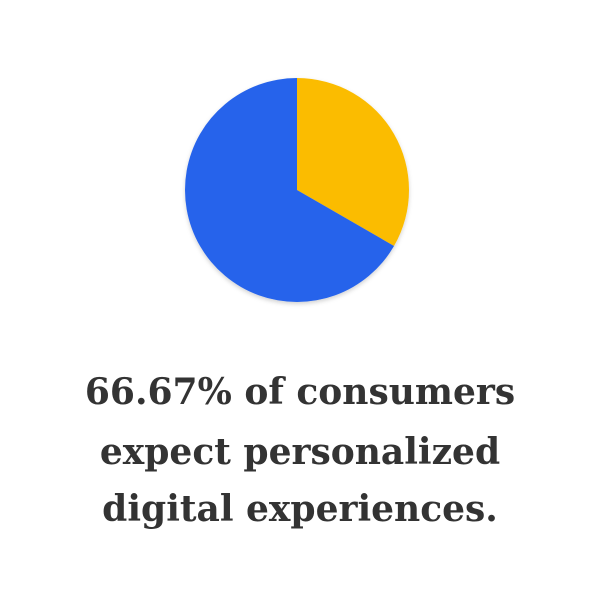 The width and height of the screenshot is (600, 600). Describe the element at coordinates (300, 392) in the screenshot. I see `caption-line: 66.67% of consumers` at that location.